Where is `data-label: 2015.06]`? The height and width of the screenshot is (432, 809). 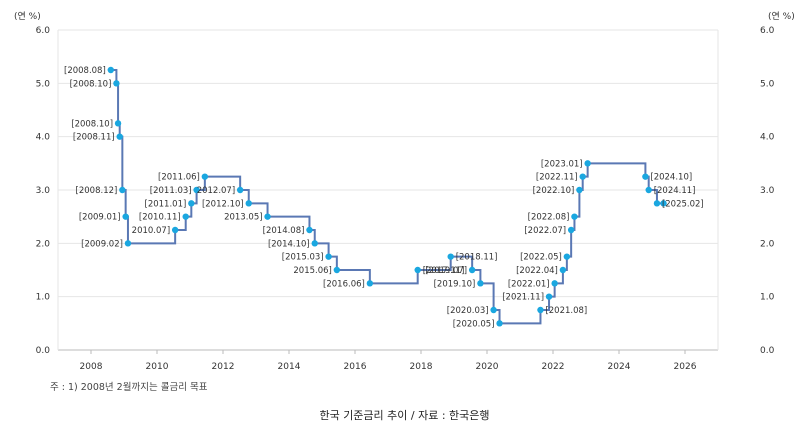
data-label: 2015.06] is located at coordinates (312, 271).